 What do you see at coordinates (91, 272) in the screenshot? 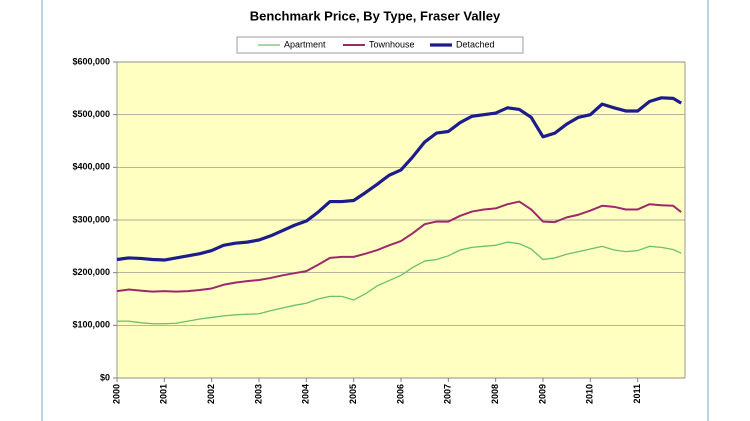
I see `y-tick-label: $200,000` at bounding box center [91, 272].